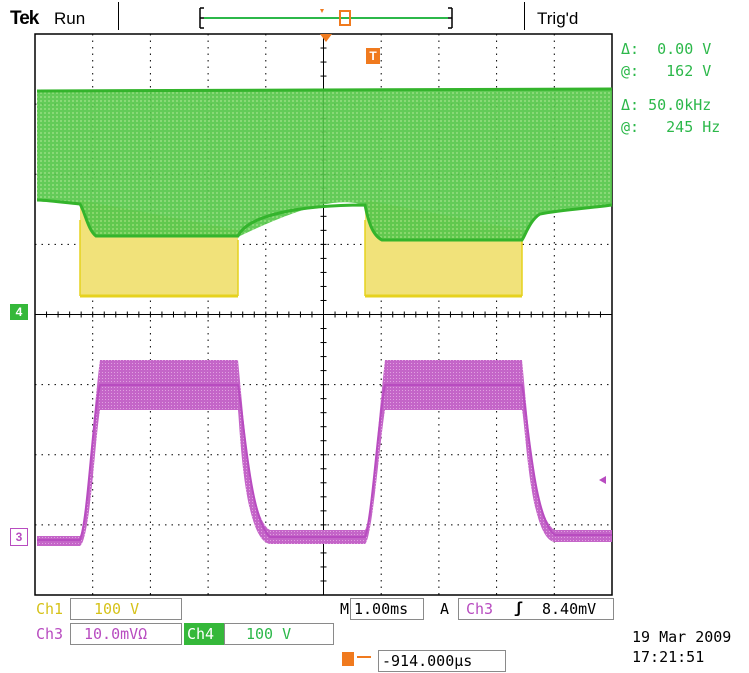 This screenshot has width=749, height=673. Describe the element at coordinates (373, 56) in the screenshot. I see `trigger-marker-icon: T` at that location.